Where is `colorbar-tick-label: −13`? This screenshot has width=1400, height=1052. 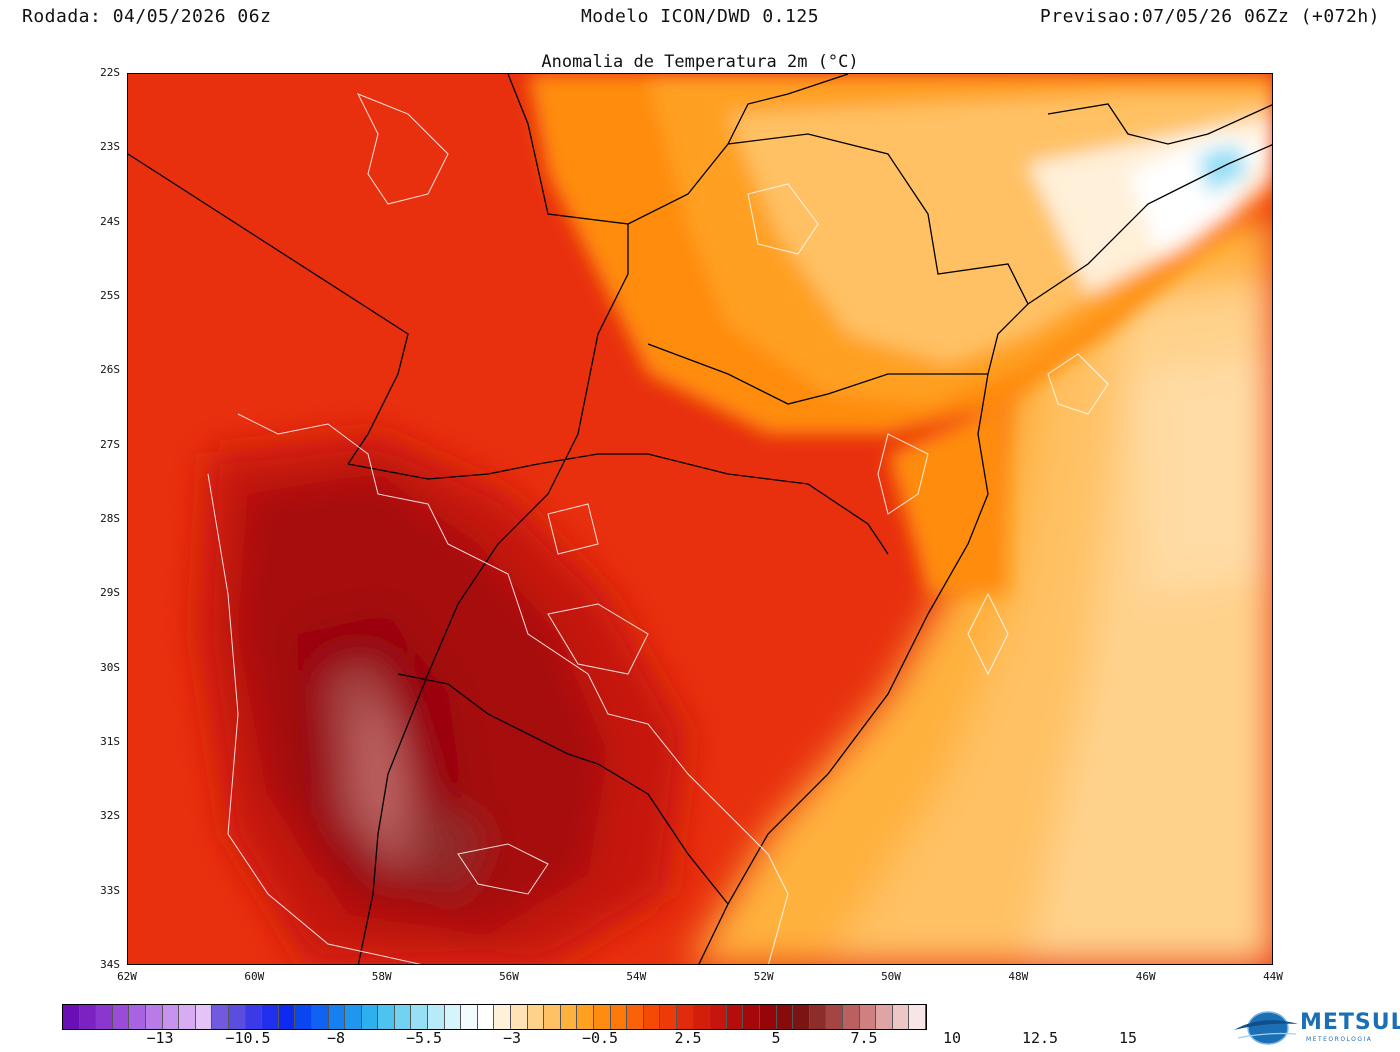
colorbar-tick-label: −13 is located at coordinates (160, 1038).